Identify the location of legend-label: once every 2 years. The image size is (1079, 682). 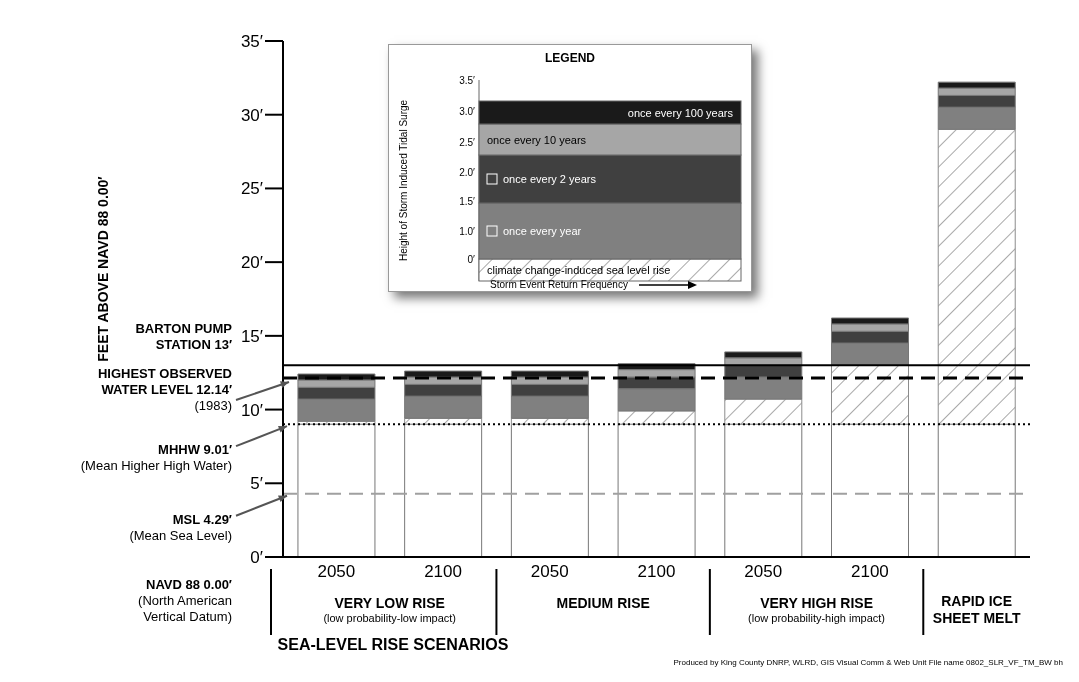
(550, 179).